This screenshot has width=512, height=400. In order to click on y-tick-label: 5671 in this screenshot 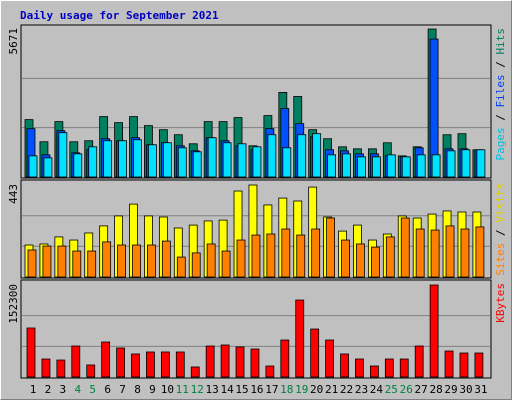, I will do `click(13, 41)`.